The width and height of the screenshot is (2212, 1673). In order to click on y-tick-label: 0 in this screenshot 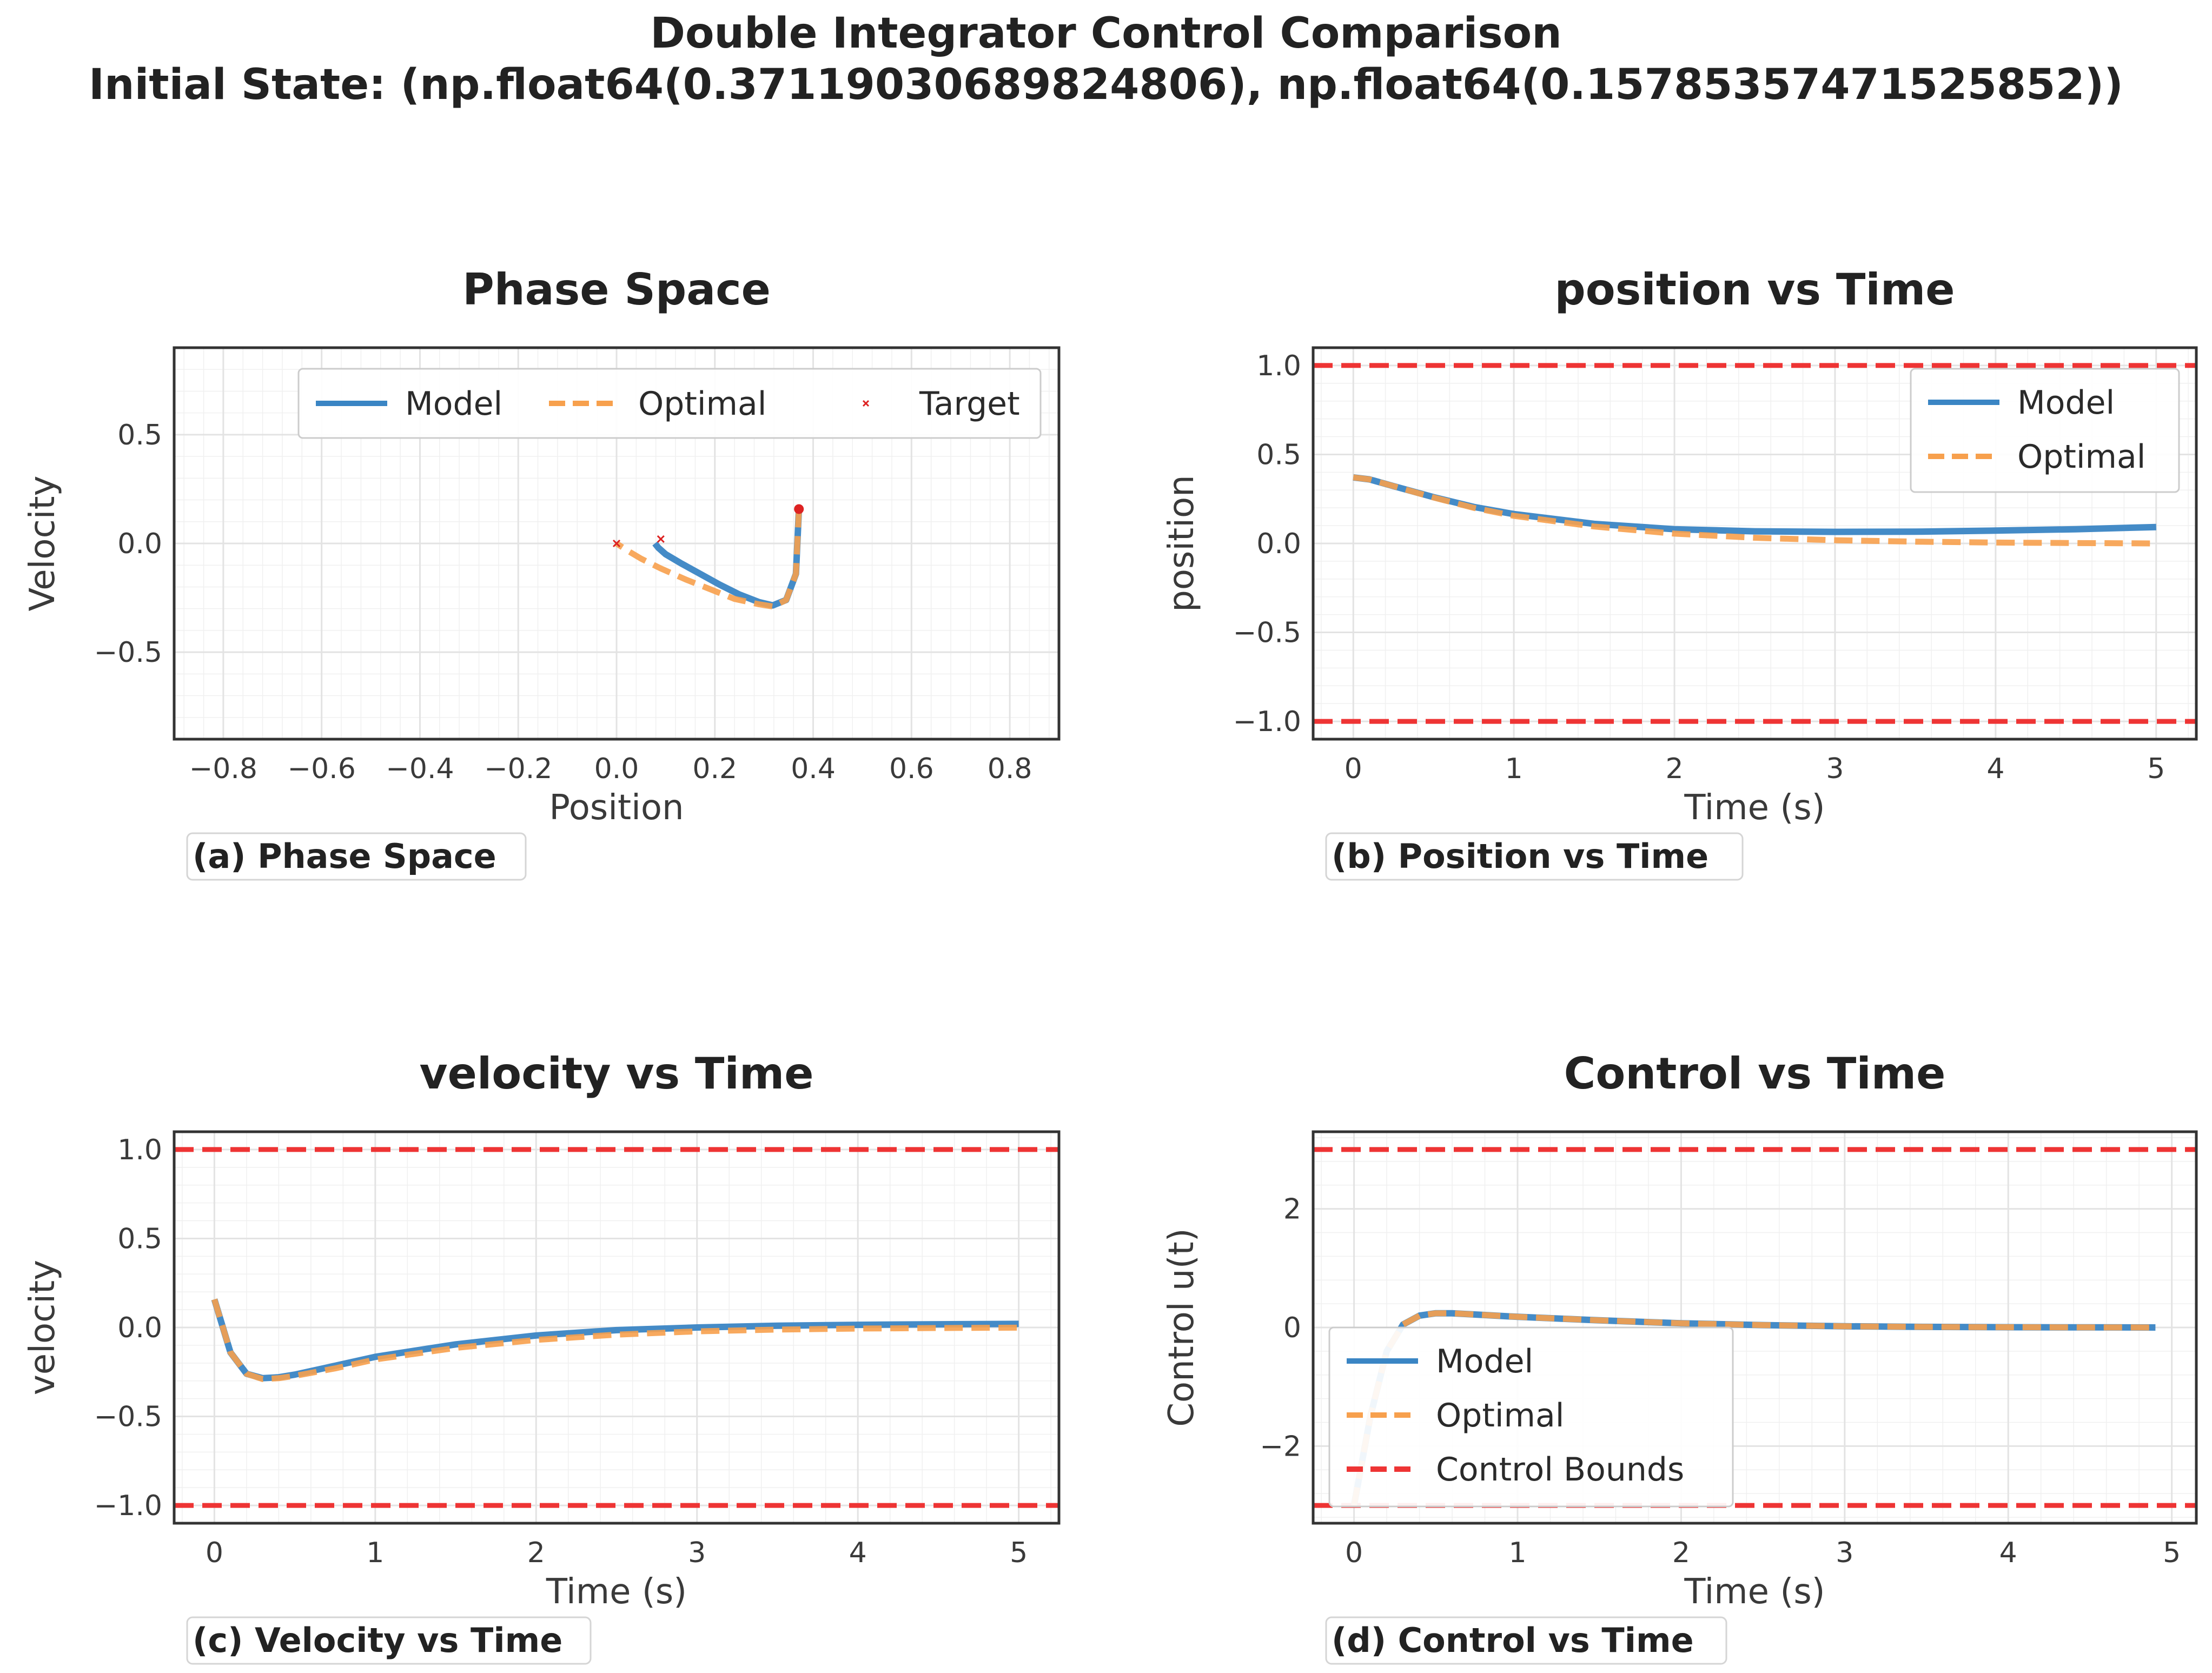, I will do `click(1292, 1328)`.